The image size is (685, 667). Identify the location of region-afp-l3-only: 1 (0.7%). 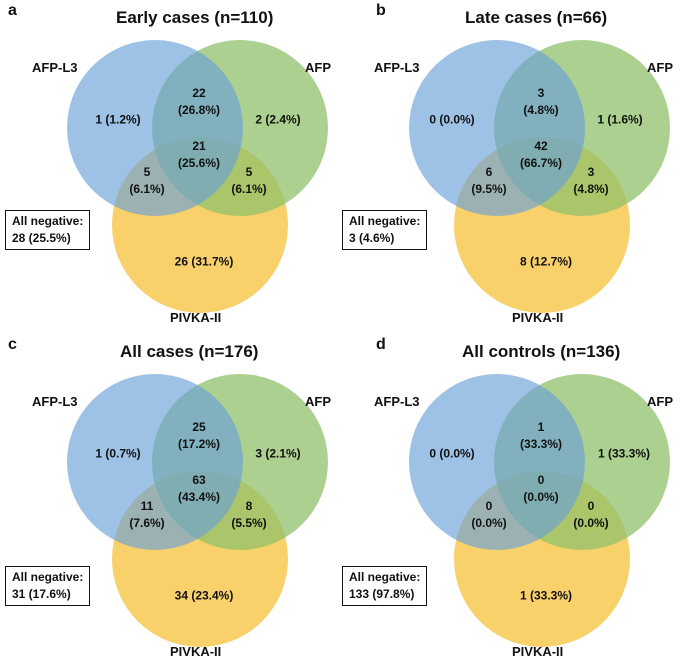
(118, 453).